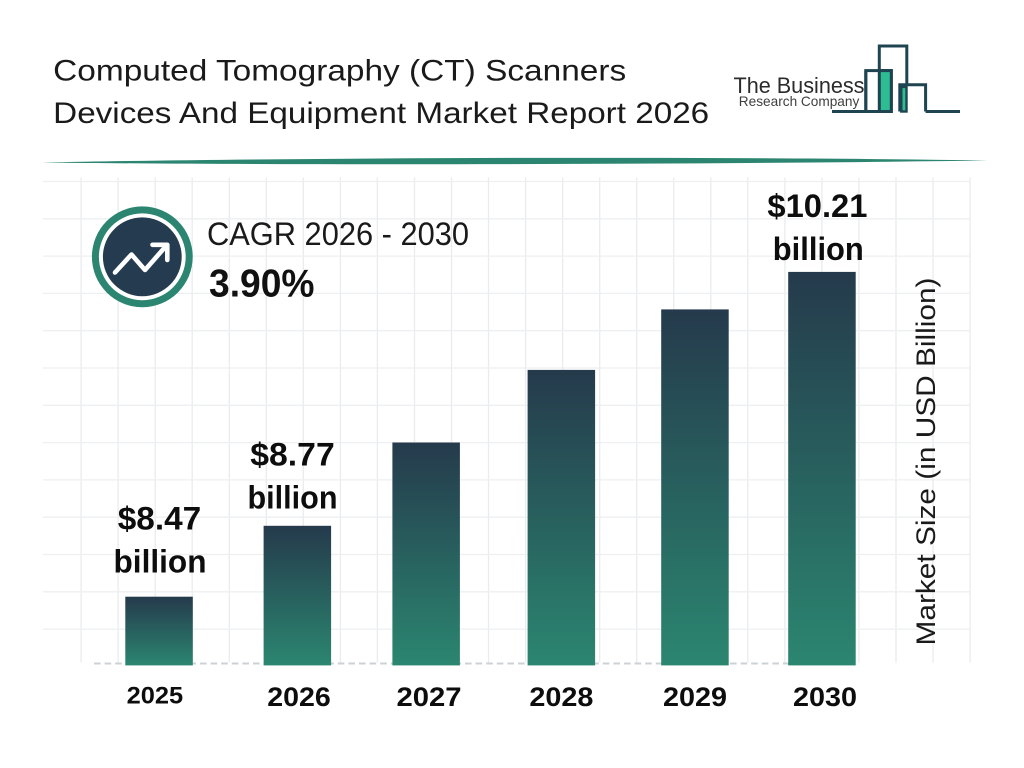 Image resolution: width=1024 pixels, height=768 pixels. What do you see at coordinates (262, 283) in the screenshot?
I see `svg-text: 3.90%` at bounding box center [262, 283].